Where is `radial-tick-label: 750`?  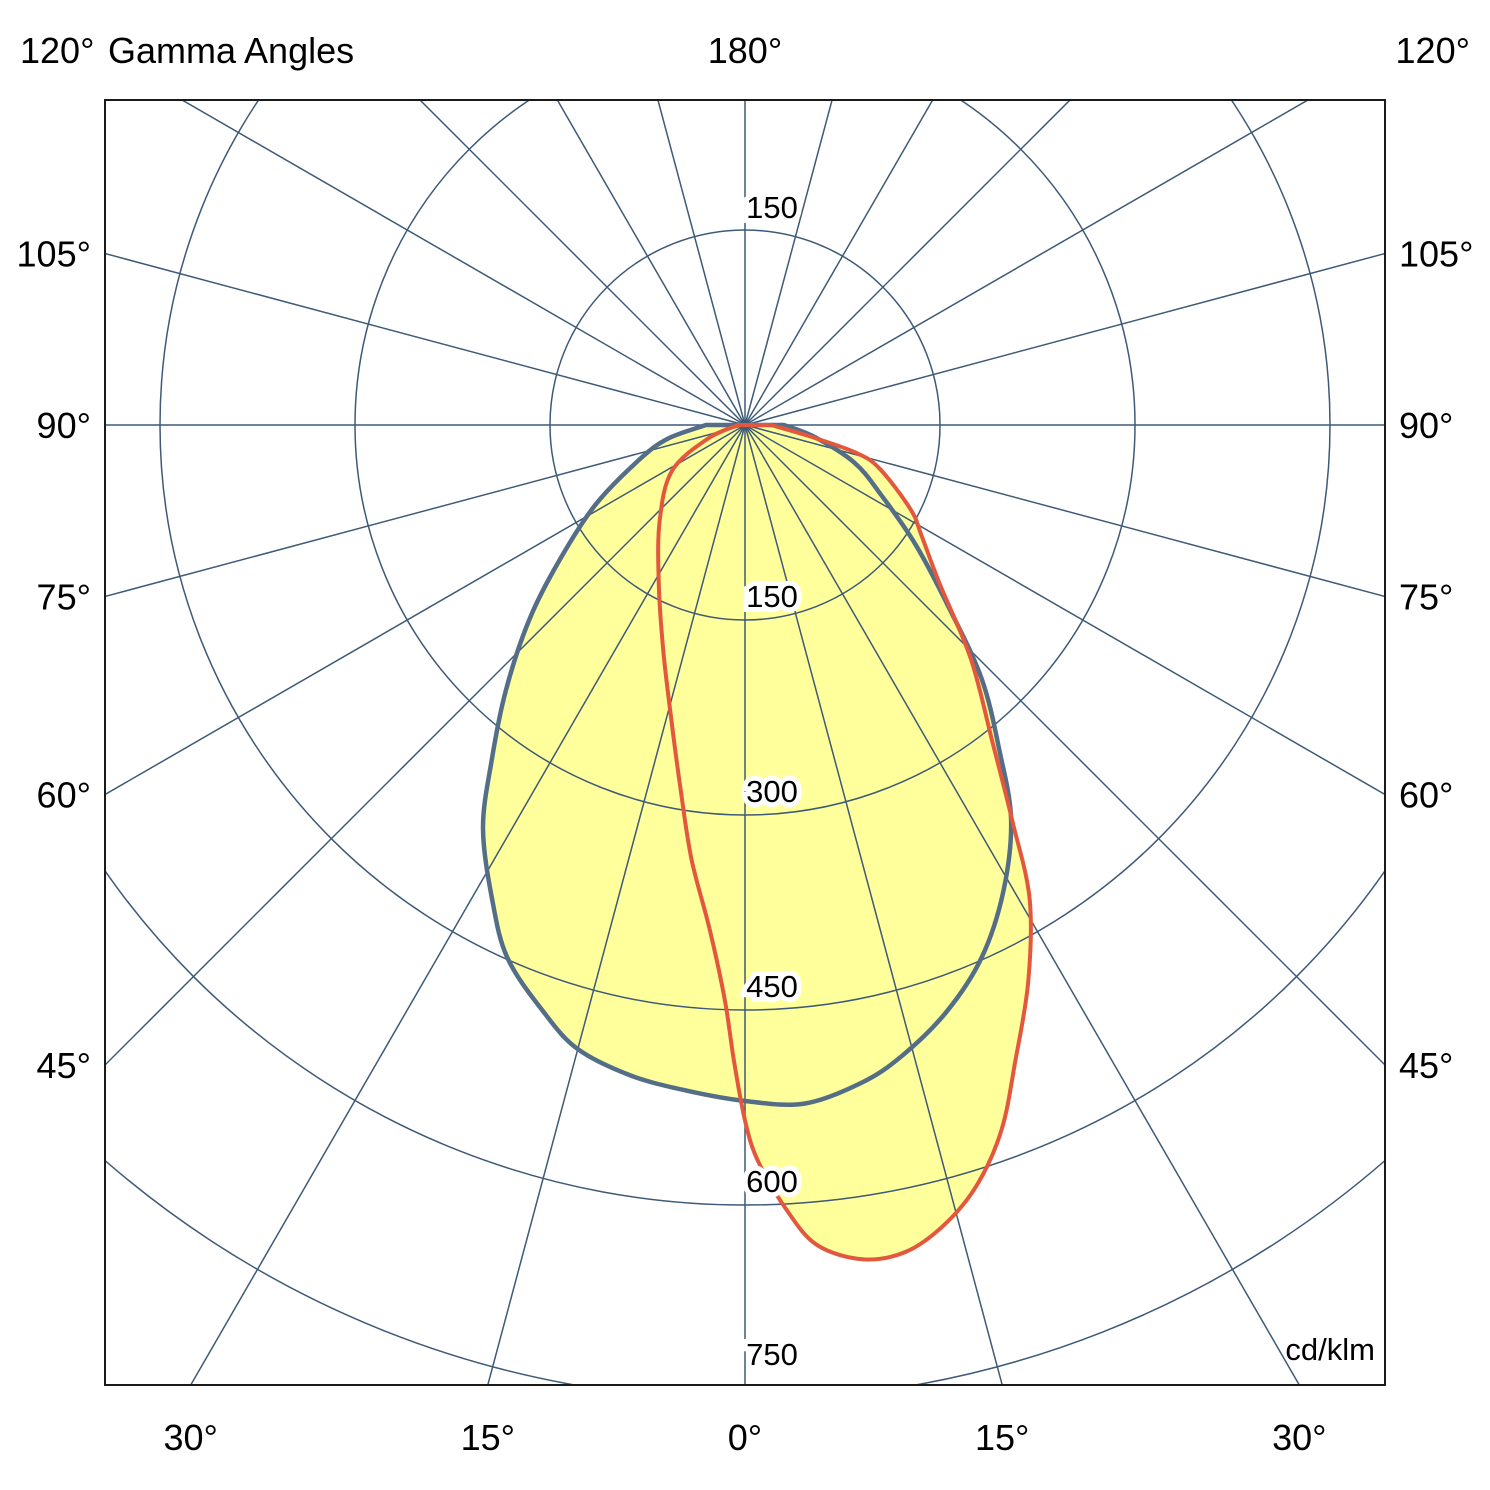
radial-tick-label: 750 is located at coordinates (772, 1354).